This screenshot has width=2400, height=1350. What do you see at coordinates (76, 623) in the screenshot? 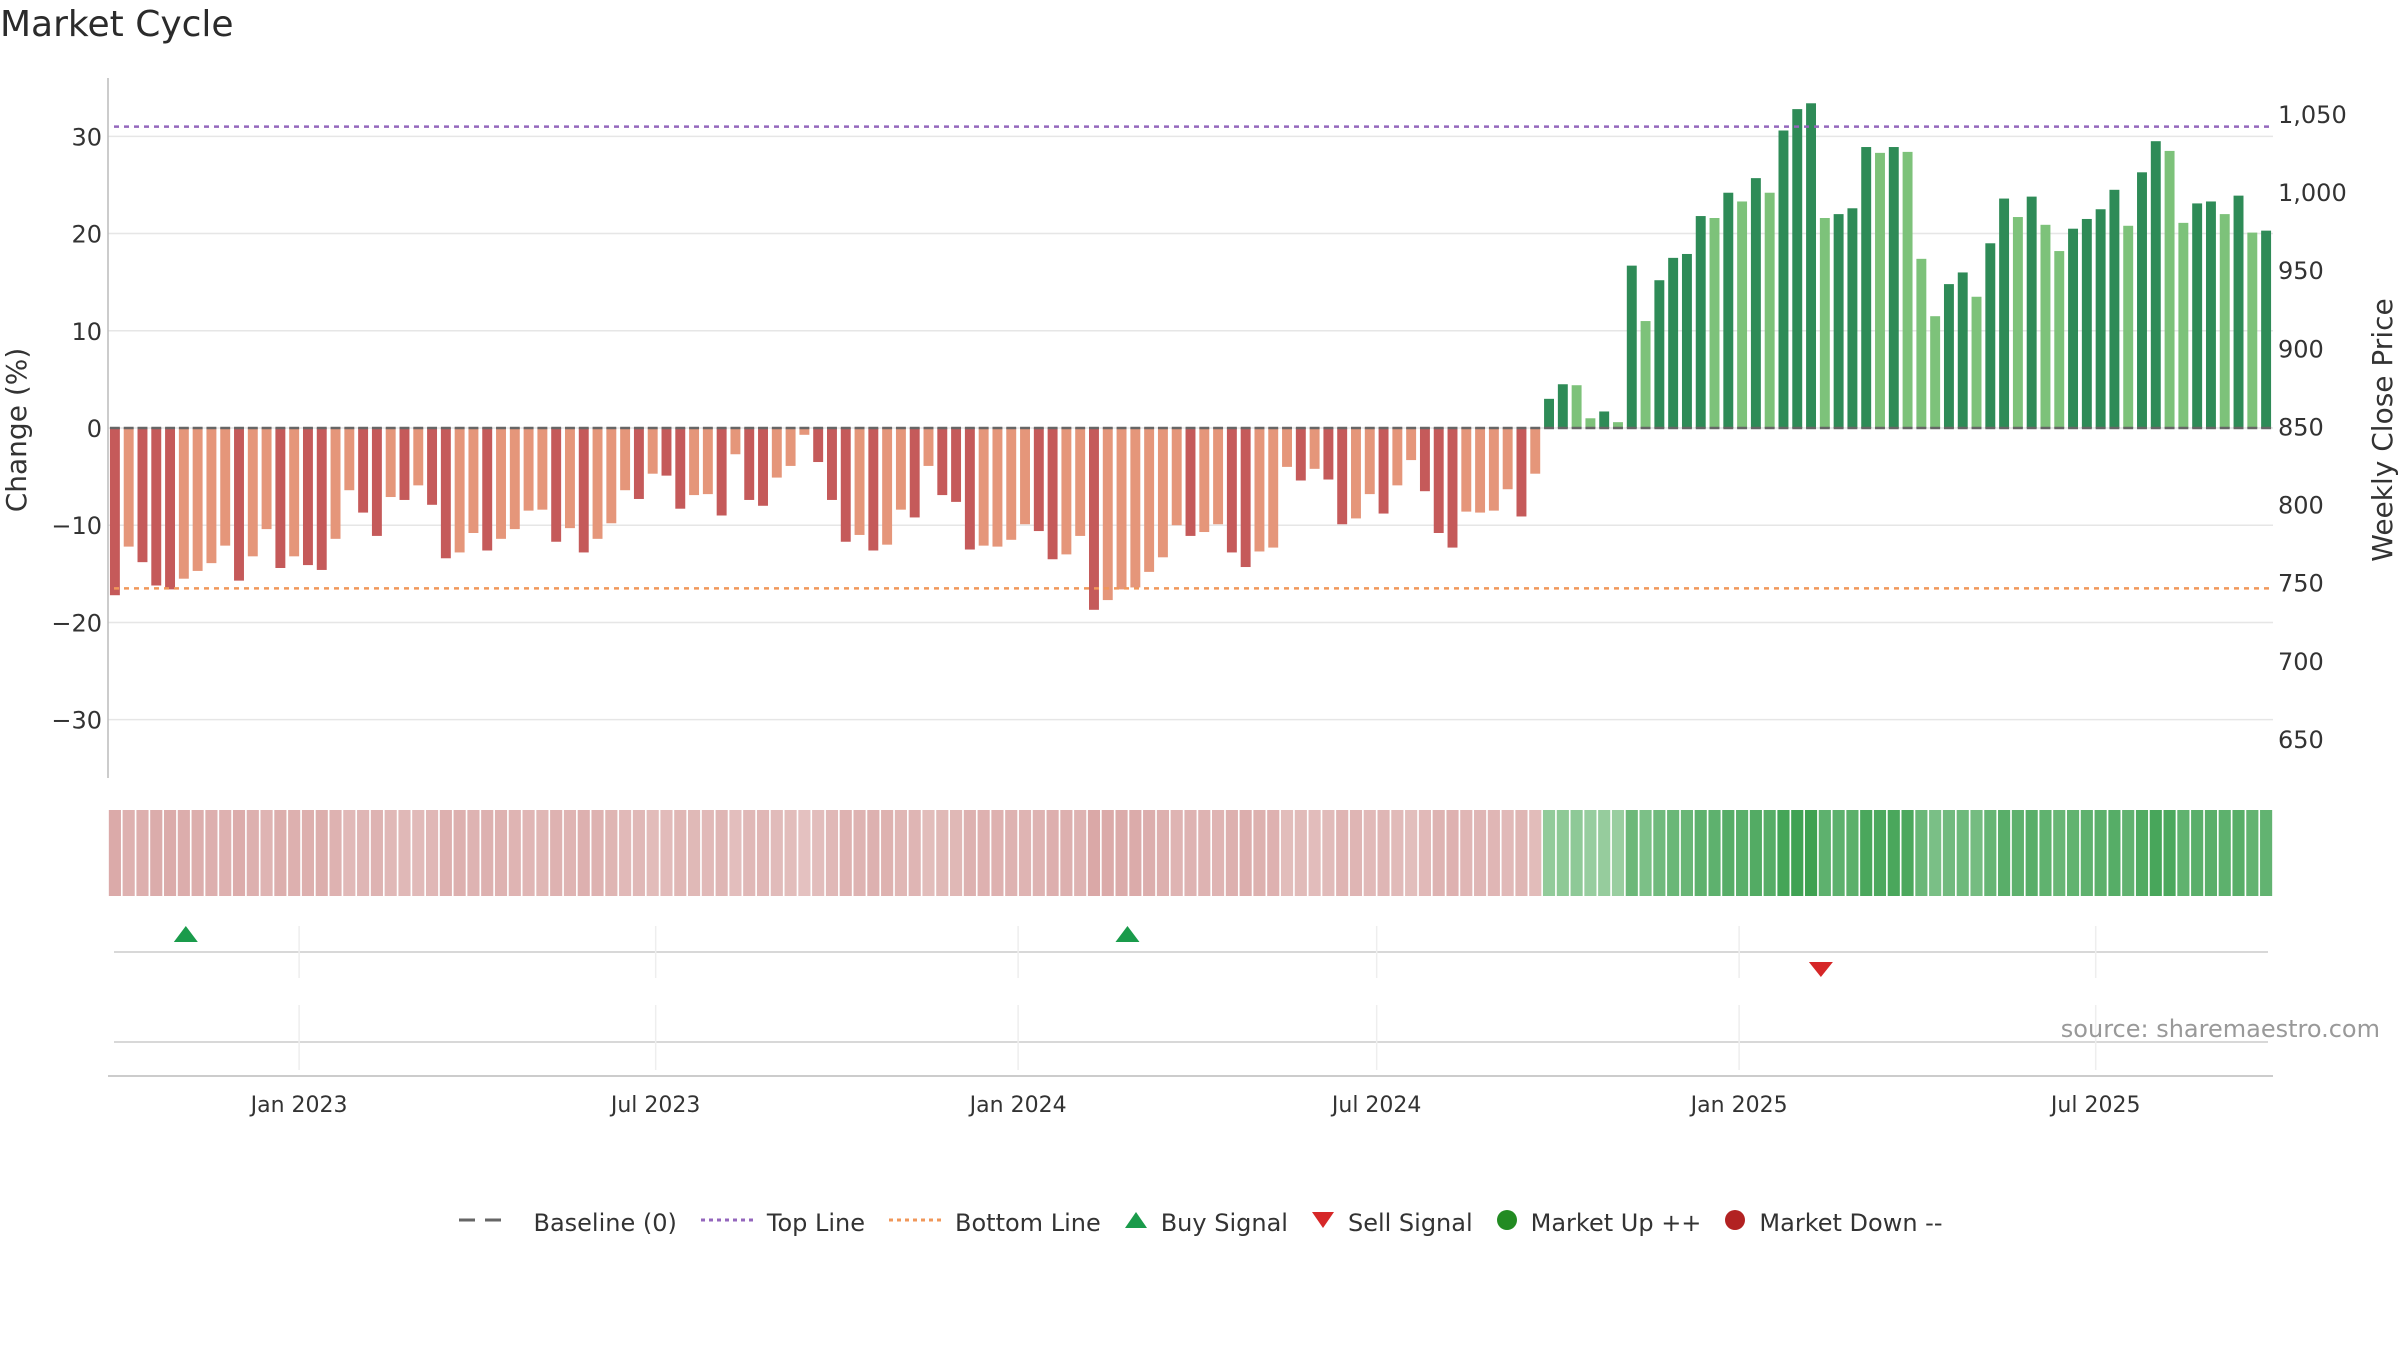
I see `y-tick-label-left: −20` at bounding box center [76, 623].